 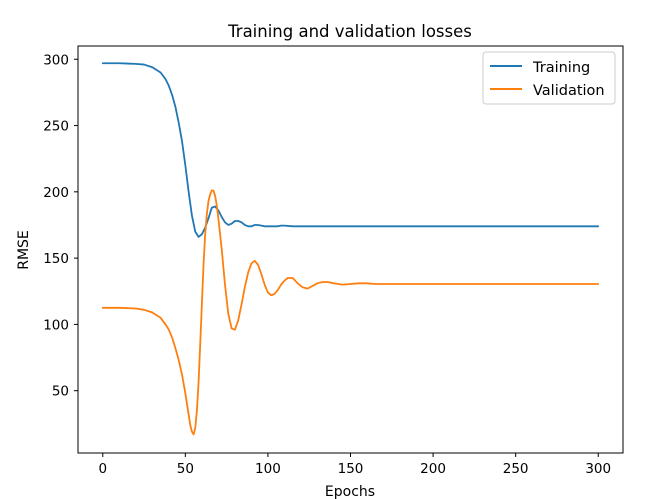 I want to click on y-tick-label: 150, so click(x=56, y=259).